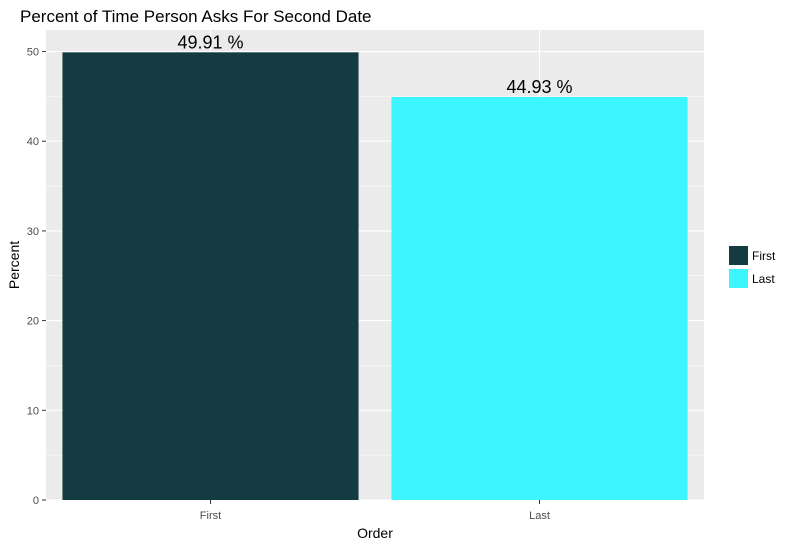 The image size is (792, 545). What do you see at coordinates (210, 42) in the screenshot?
I see `data-label-first: 49.91 %` at bounding box center [210, 42].